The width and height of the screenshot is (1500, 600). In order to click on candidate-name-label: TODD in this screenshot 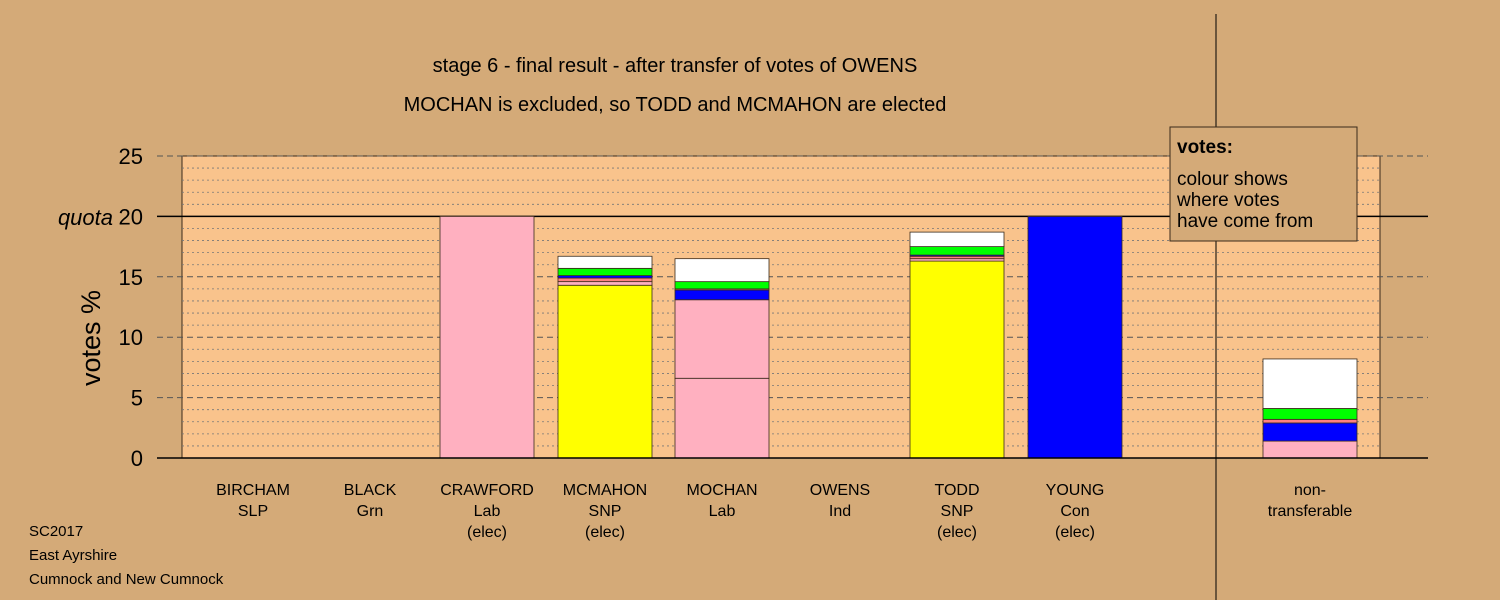, I will do `click(956, 490)`.